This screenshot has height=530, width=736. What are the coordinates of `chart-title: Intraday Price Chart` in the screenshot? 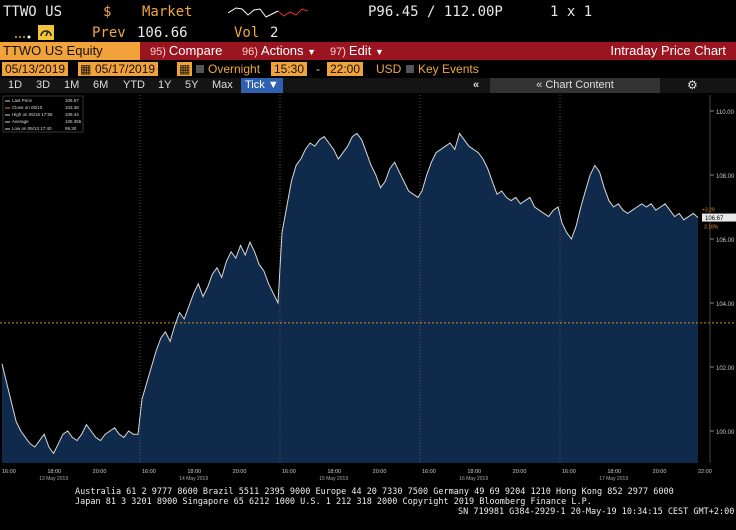 It's located at (668, 50).